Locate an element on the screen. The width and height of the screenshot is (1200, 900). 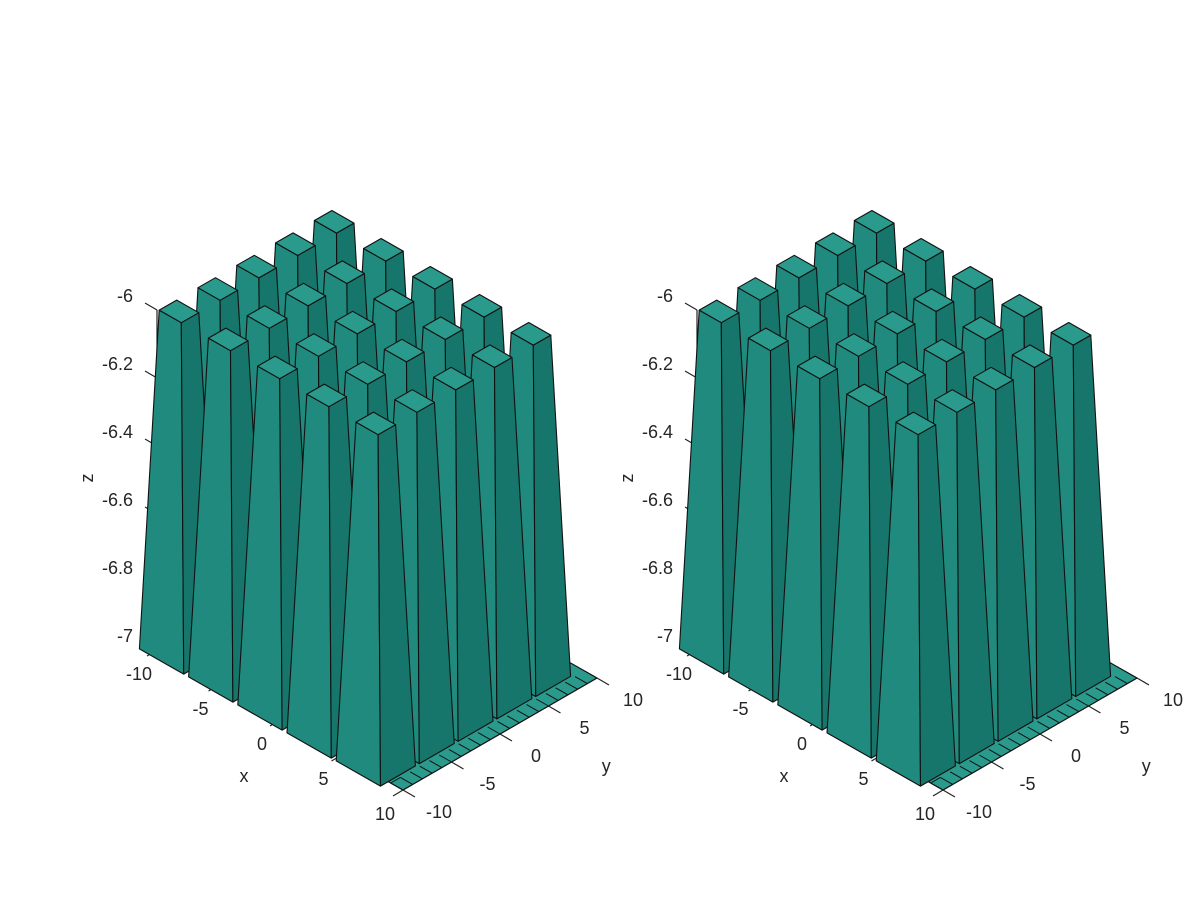
right-x-tick-label: 5 is located at coordinates (863, 779).